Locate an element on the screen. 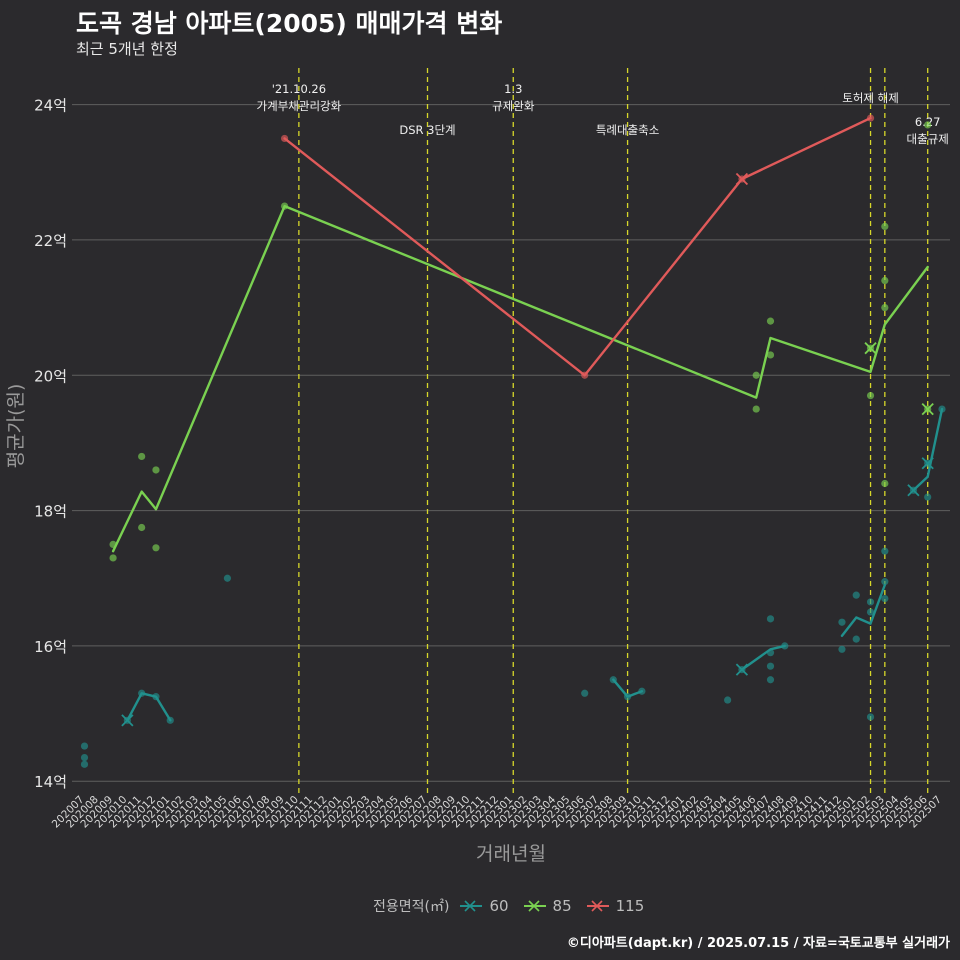 Image resolution: width=960 pixels, height=960 pixels. legend-item-60: 60 is located at coordinates (484, 906).